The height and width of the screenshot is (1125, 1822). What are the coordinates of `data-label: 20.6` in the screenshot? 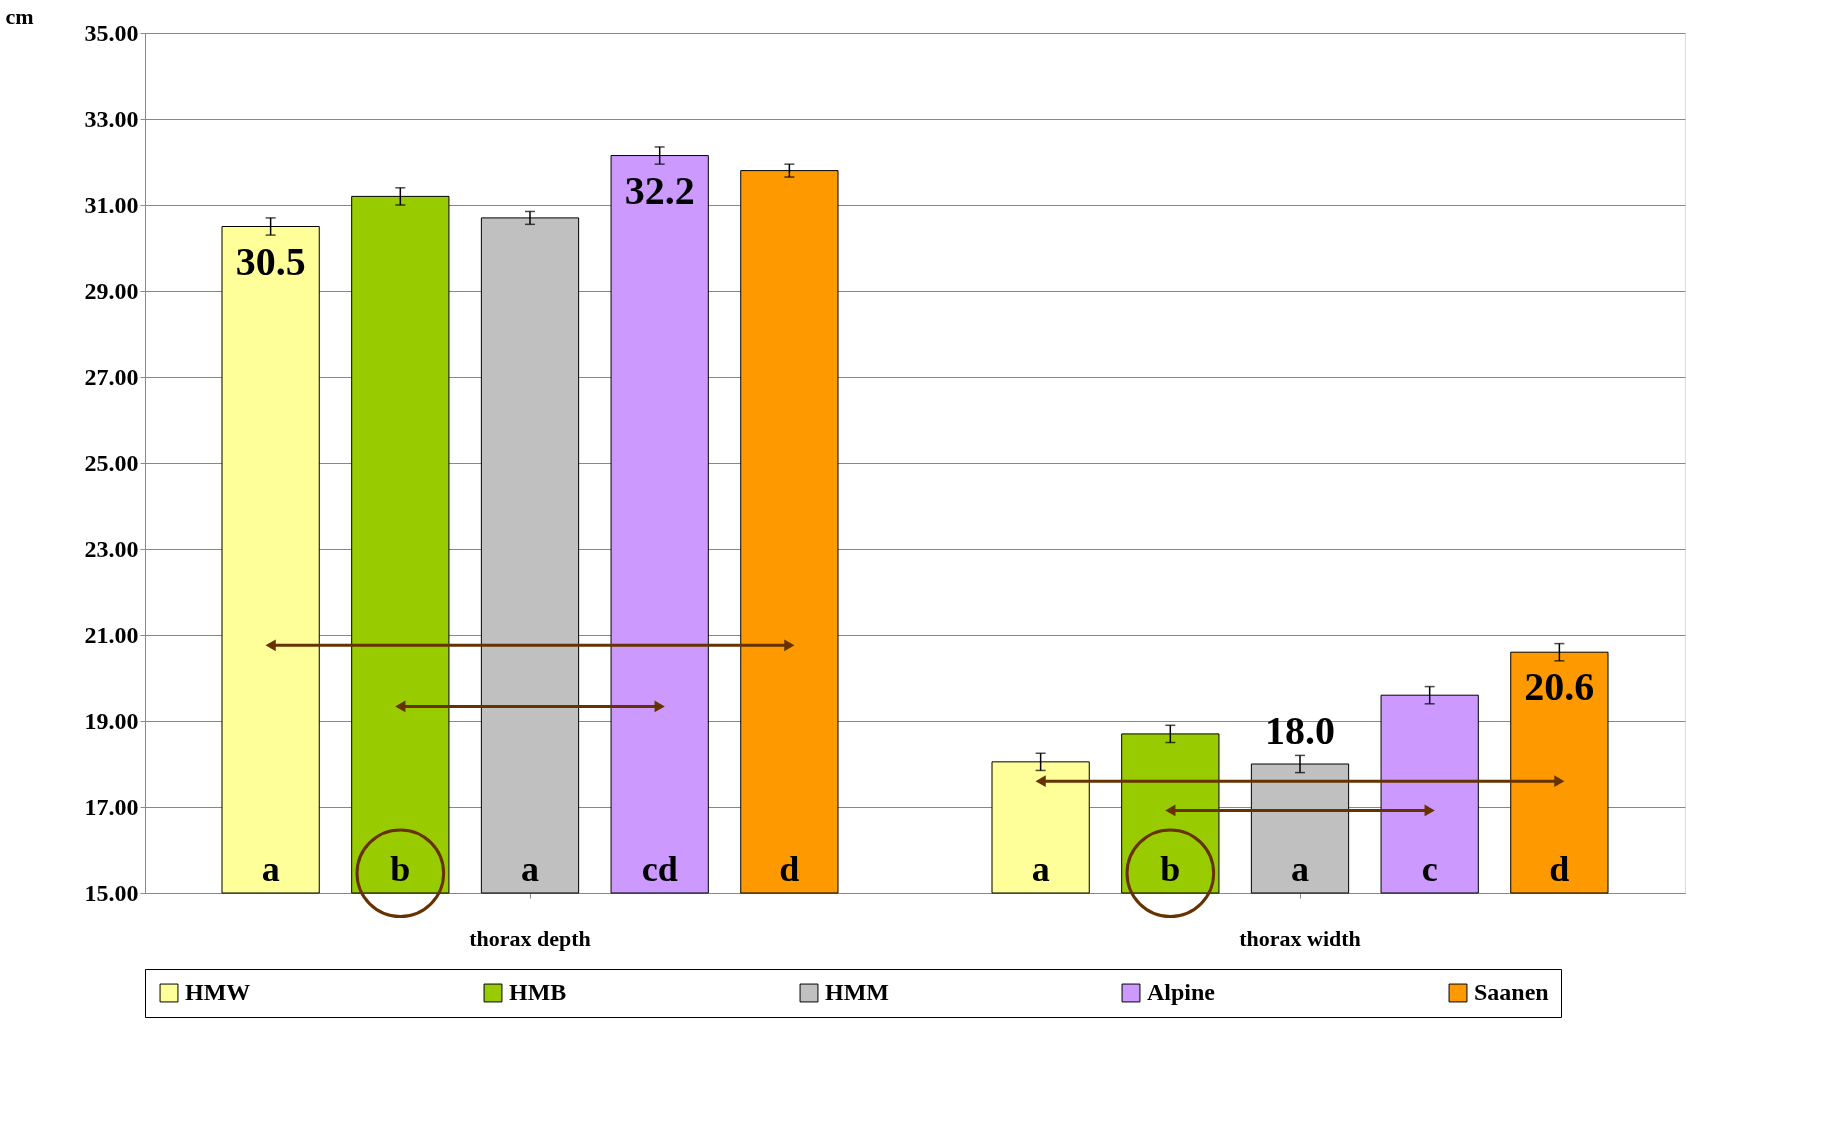 It's located at (1559, 687).